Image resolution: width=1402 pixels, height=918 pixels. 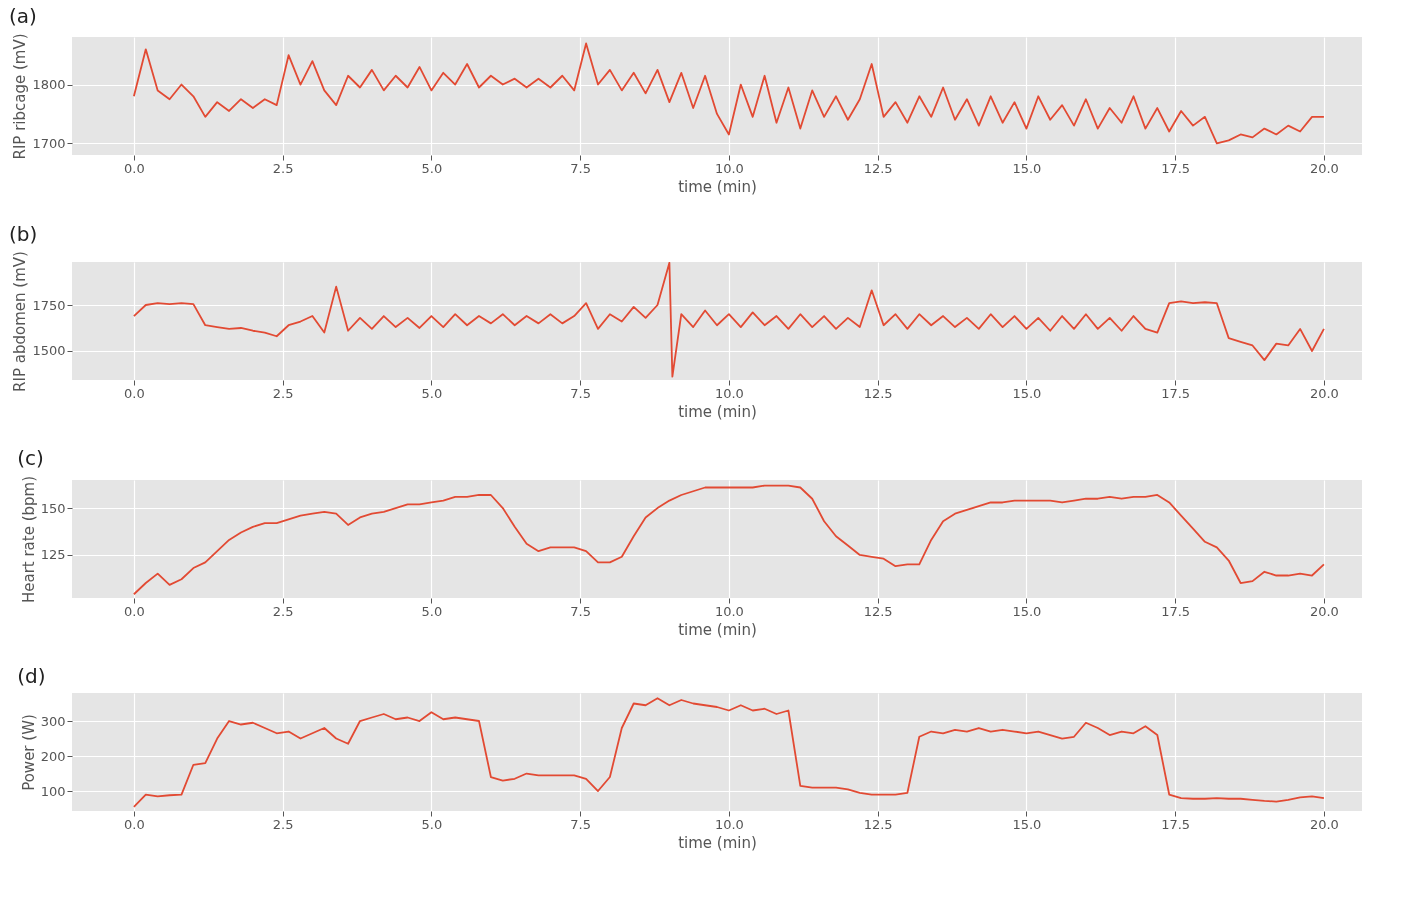 What do you see at coordinates (20, 321) in the screenshot?
I see `y-axis-title: RIP abdomen (mV)` at bounding box center [20, 321].